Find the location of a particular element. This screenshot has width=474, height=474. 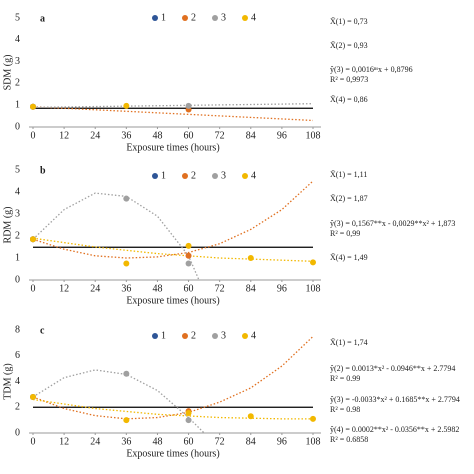

panel-label: c is located at coordinates (42, 330).